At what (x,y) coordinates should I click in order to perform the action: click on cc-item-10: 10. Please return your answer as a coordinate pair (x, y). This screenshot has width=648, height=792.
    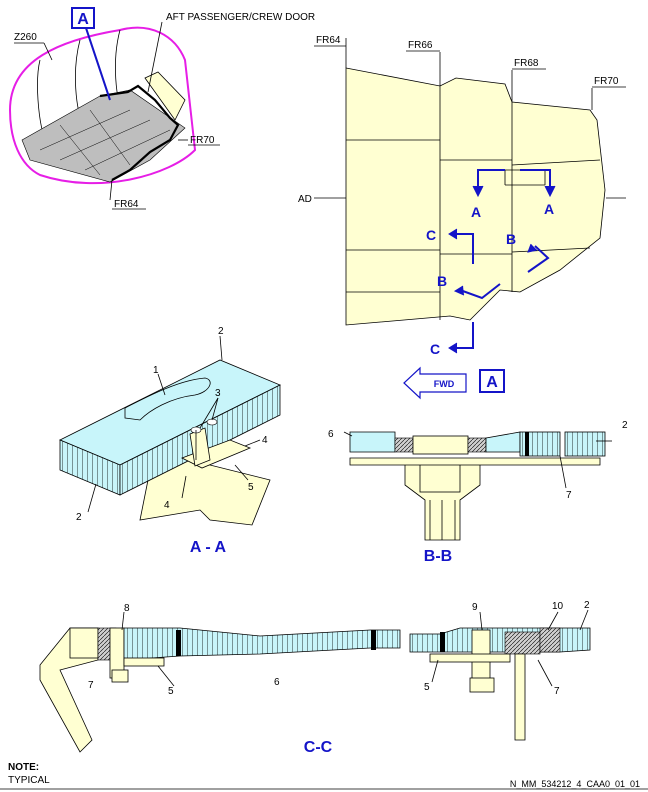
    Looking at the image, I should click on (558, 606).